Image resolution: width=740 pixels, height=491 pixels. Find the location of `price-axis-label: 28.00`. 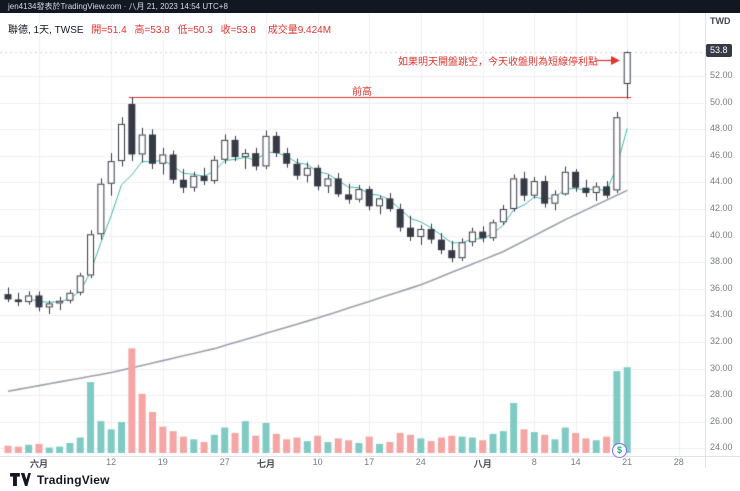

price-axis-label: 28.00 is located at coordinates (721, 394).